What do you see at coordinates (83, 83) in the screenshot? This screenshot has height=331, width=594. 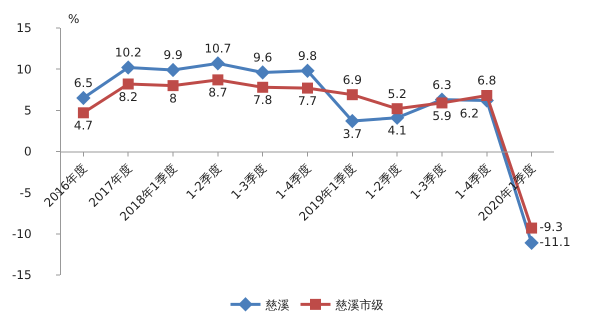 I see `data-label: 6.5` at bounding box center [83, 83].